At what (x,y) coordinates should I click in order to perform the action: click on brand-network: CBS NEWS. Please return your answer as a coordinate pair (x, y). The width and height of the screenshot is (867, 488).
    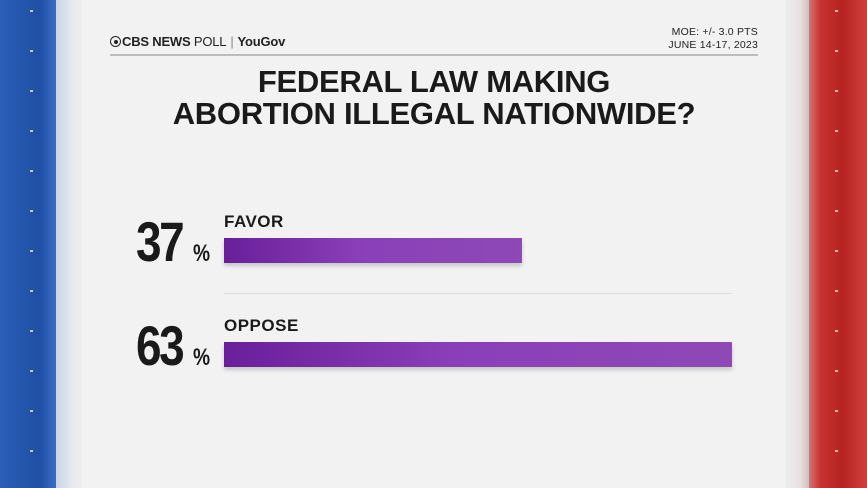
    Looking at the image, I should click on (156, 41).